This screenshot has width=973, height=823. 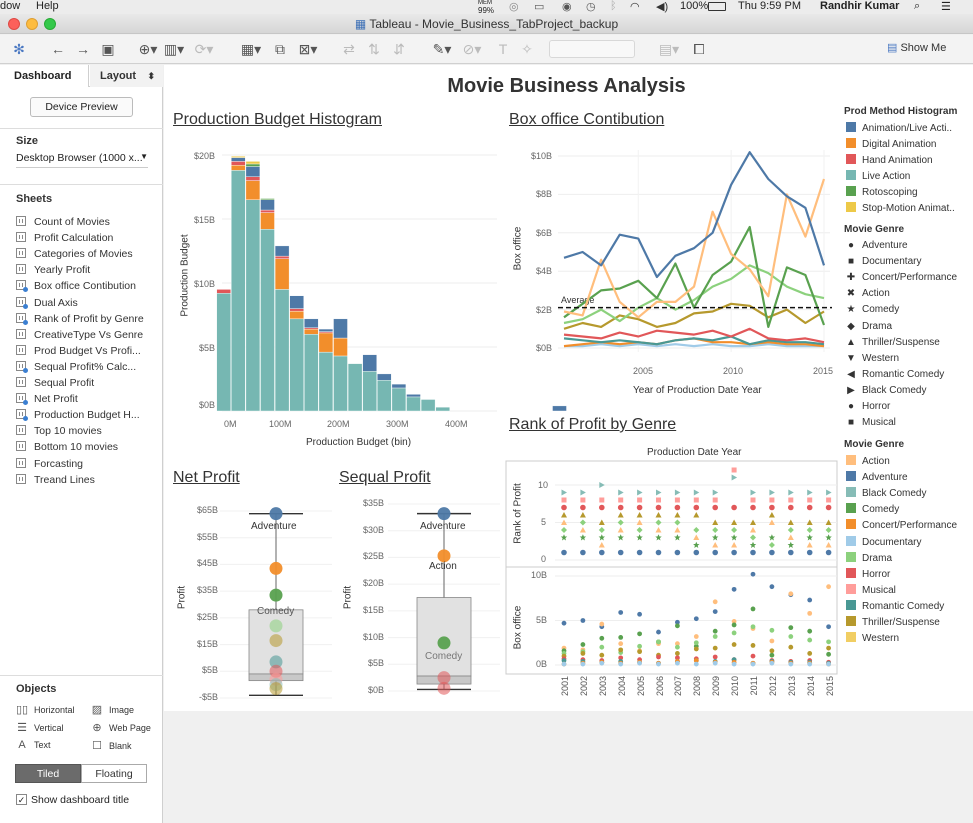 What do you see at coordinates (868, 406) in the screenshot?
I see `legend-shape-item: ● Horror` at bounding box center [868, 406].